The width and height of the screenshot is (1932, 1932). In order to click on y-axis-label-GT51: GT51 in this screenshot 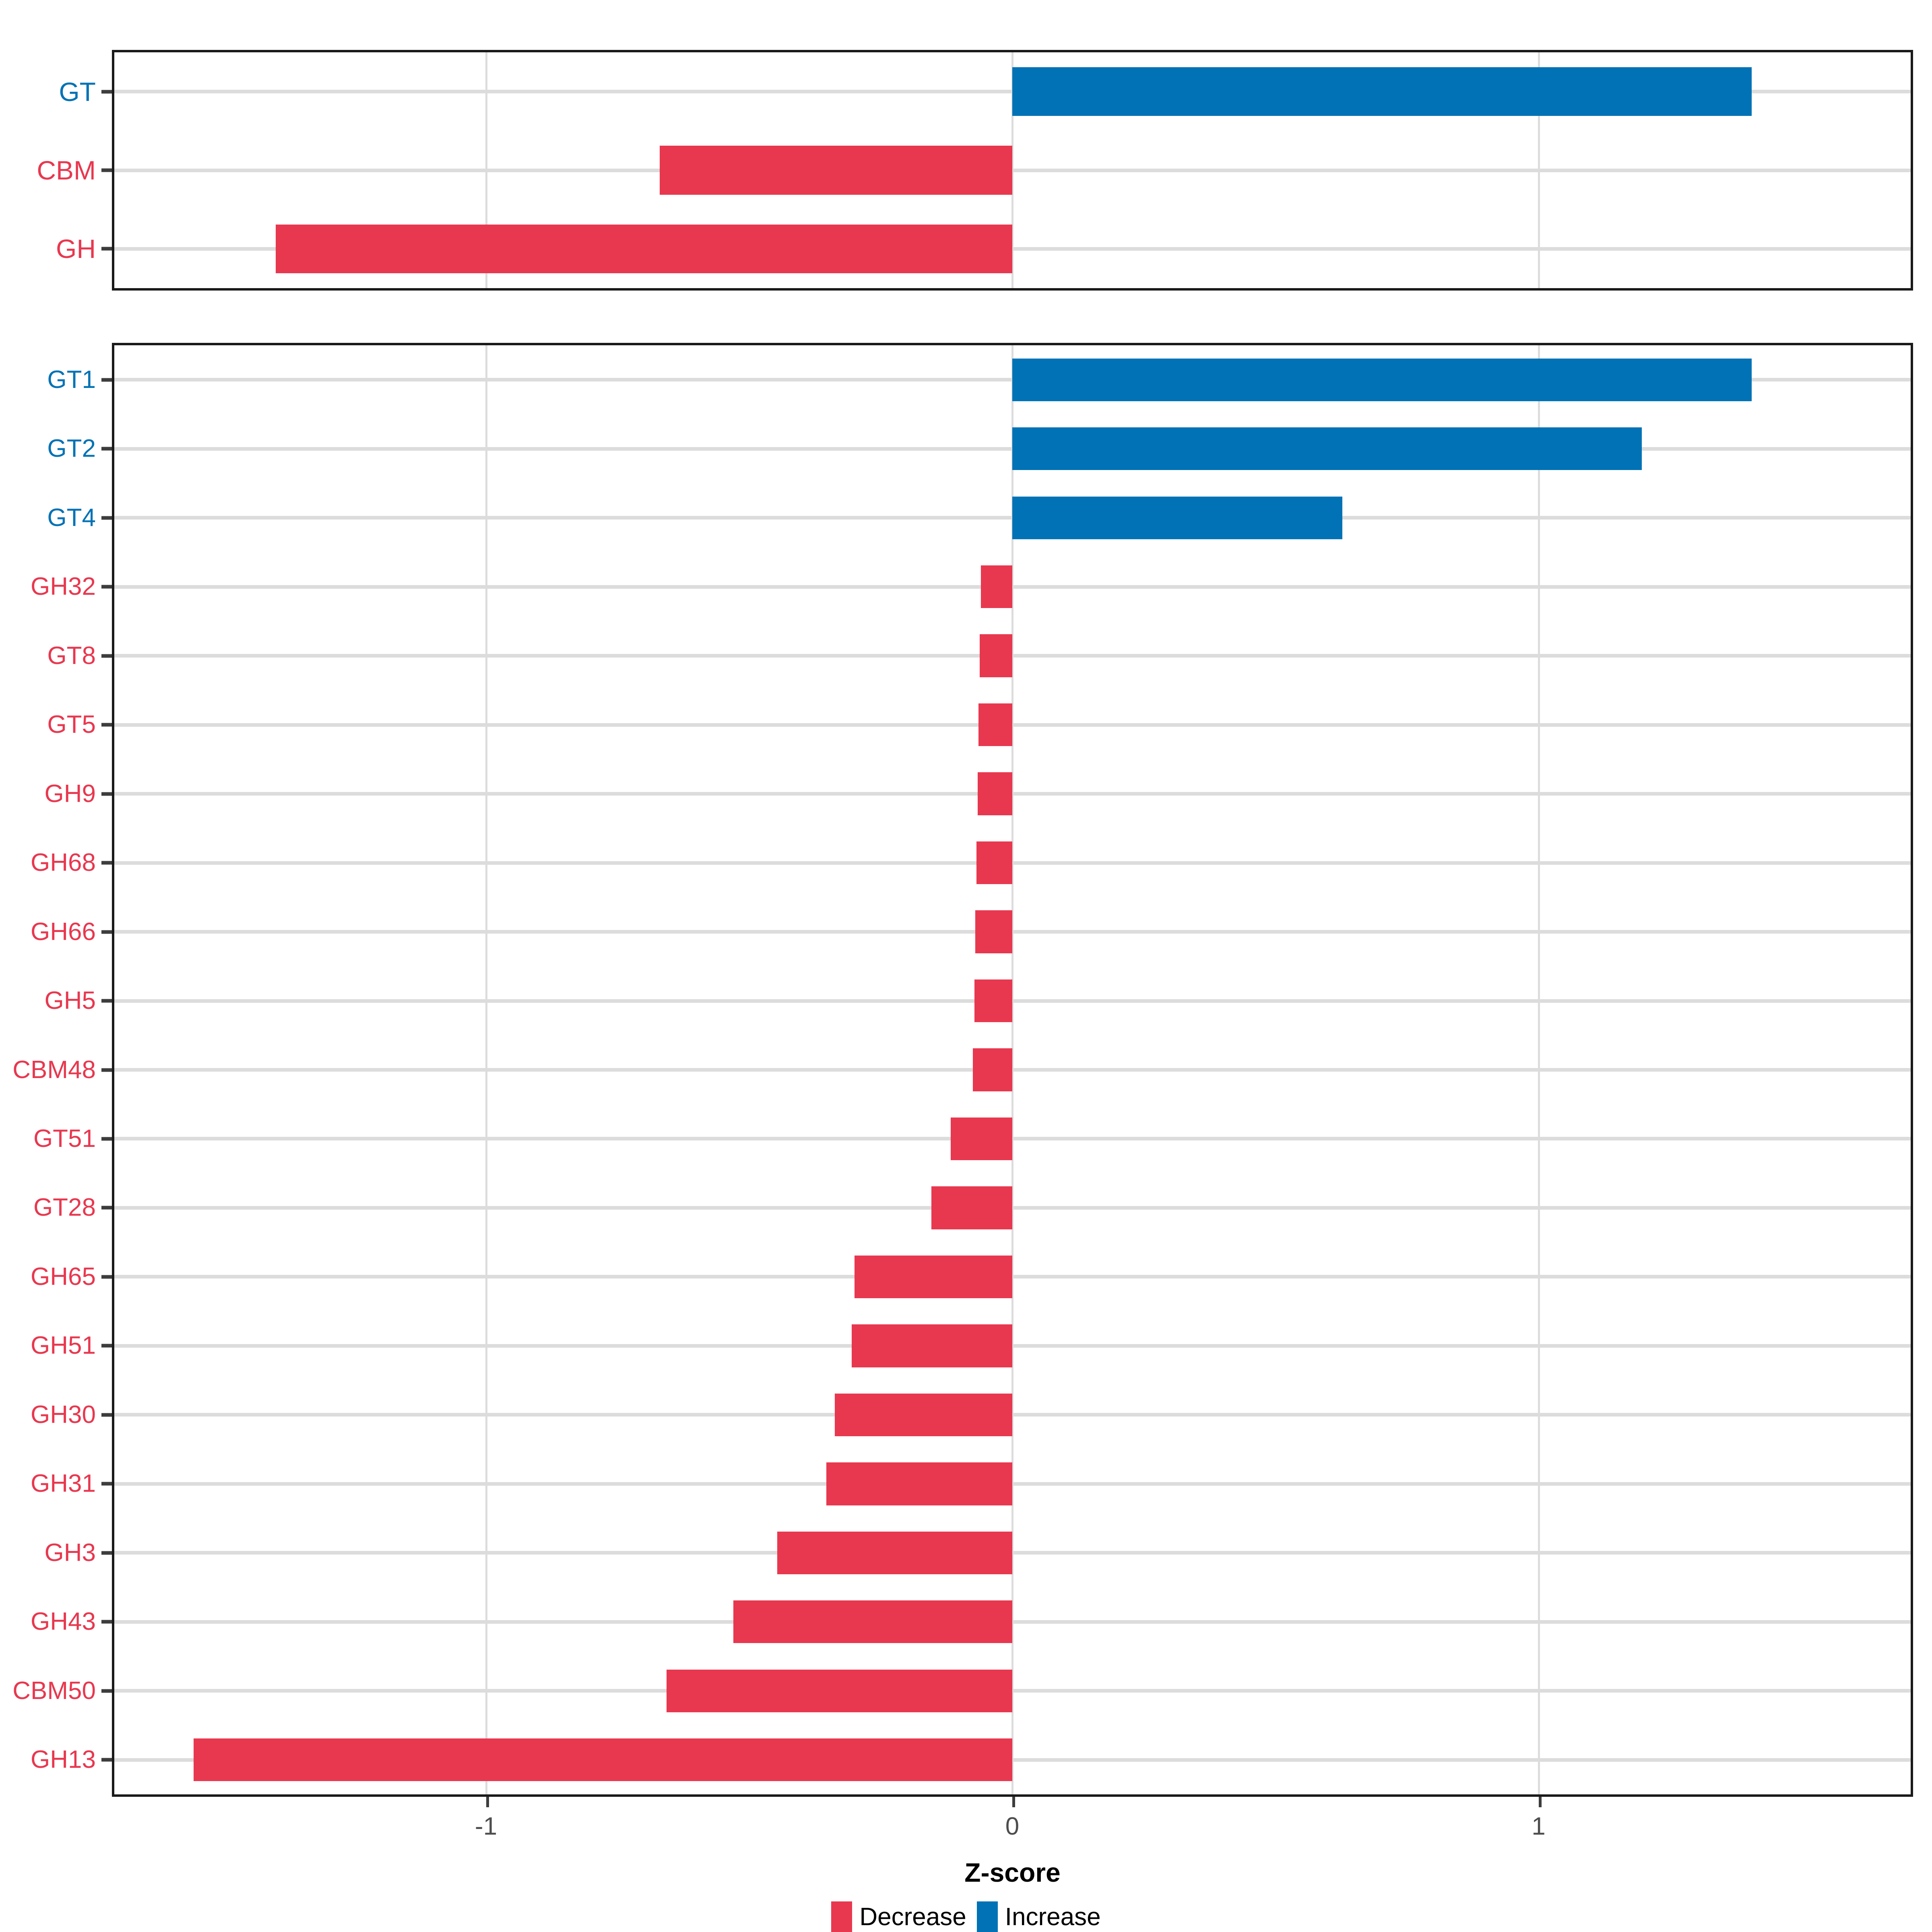, I will do `click(64, 1138)`.